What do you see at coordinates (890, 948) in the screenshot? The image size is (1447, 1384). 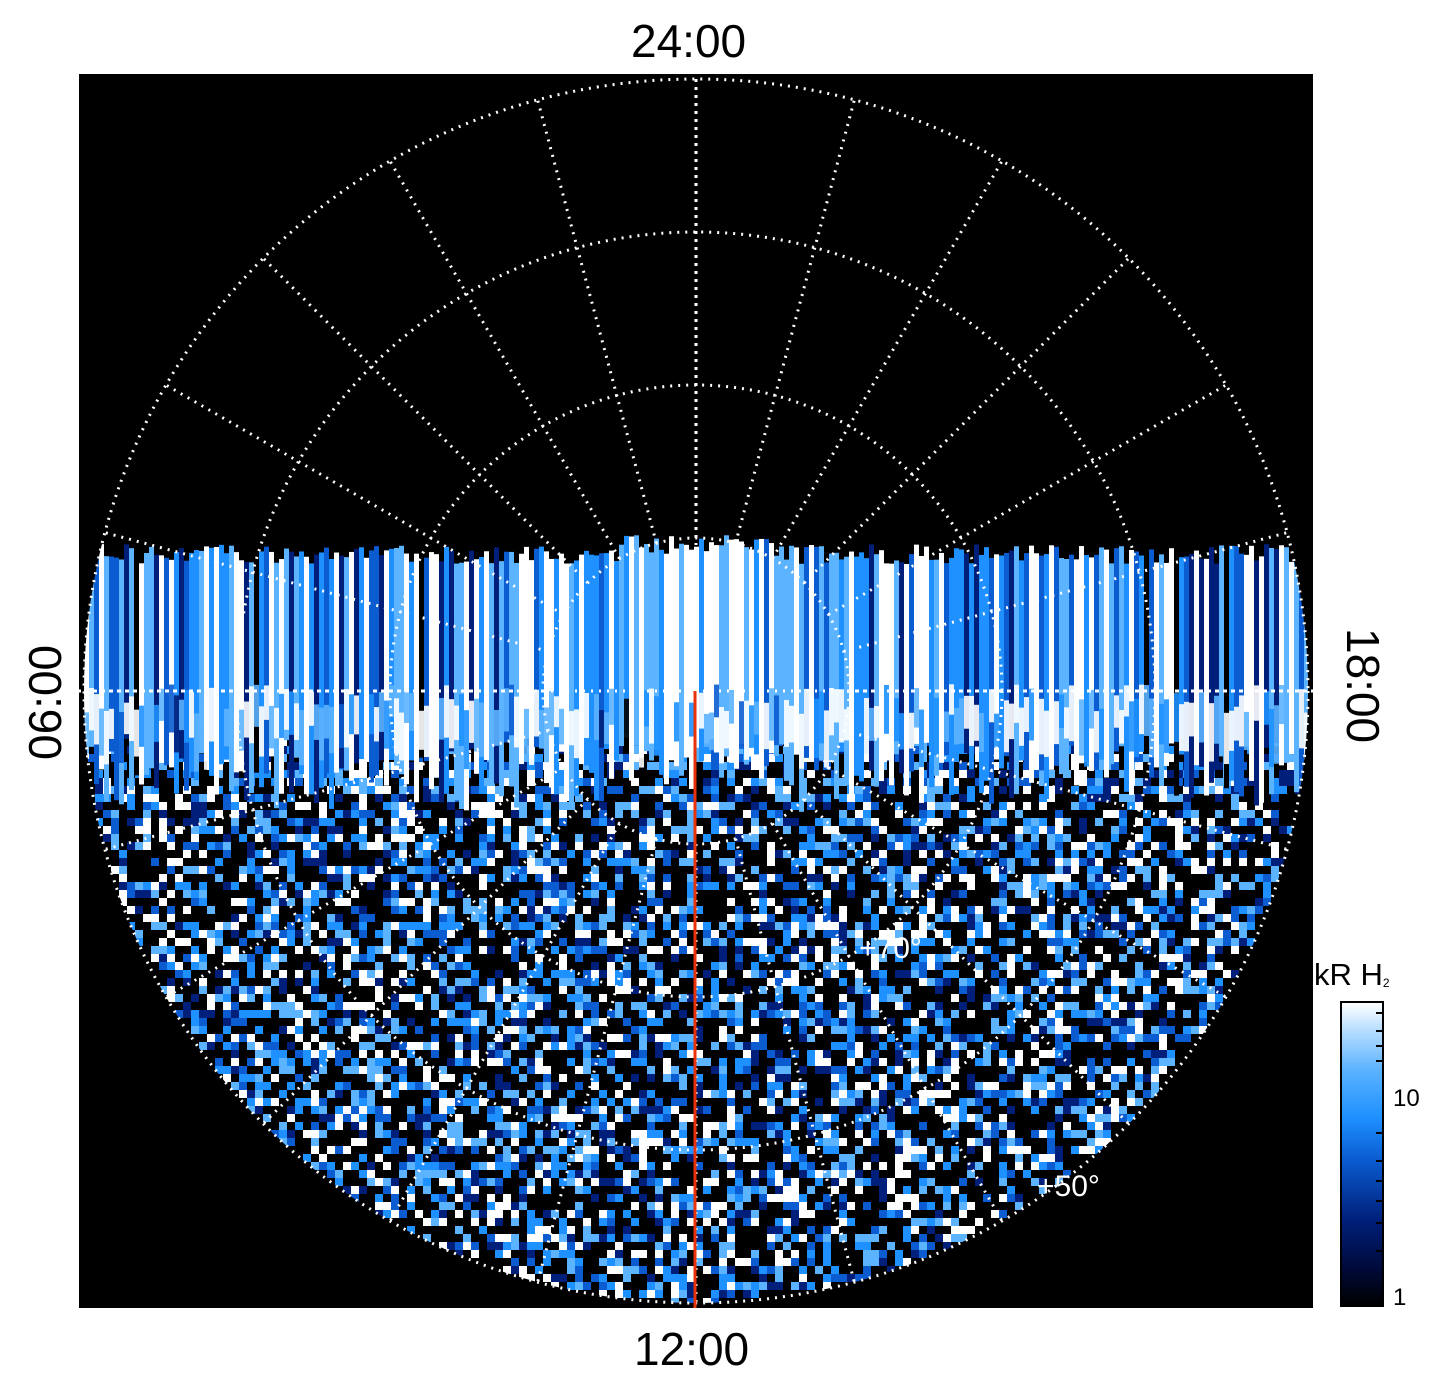 I see `latitude-label-70: +70°` at bounding box center [890, 948].